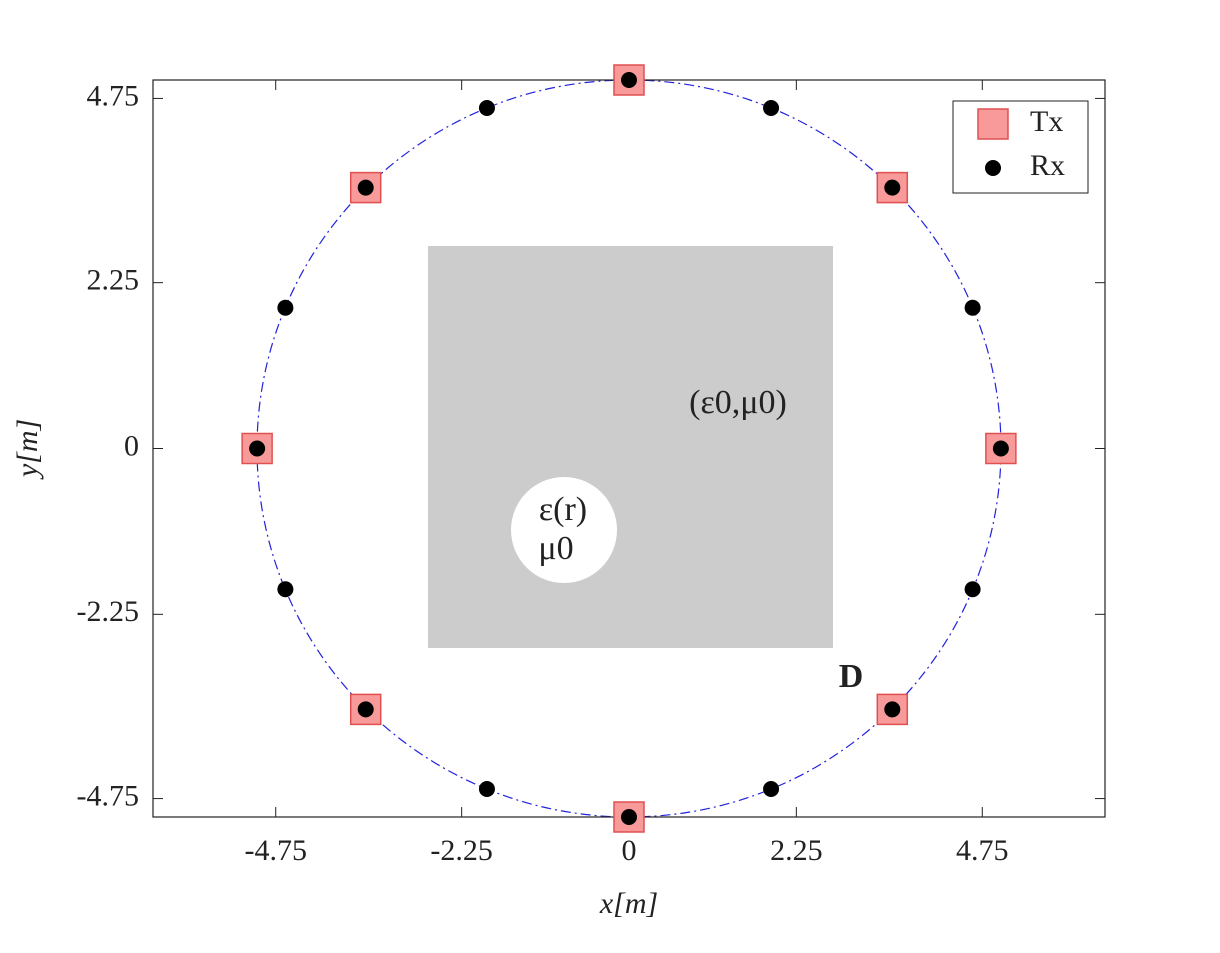 The height and width of the screenshot is (953, 1220). What do you see at coordinates (629, 850) in the screenshot?
I see `x-tick-label: 0` at bounding box center [629, 850].